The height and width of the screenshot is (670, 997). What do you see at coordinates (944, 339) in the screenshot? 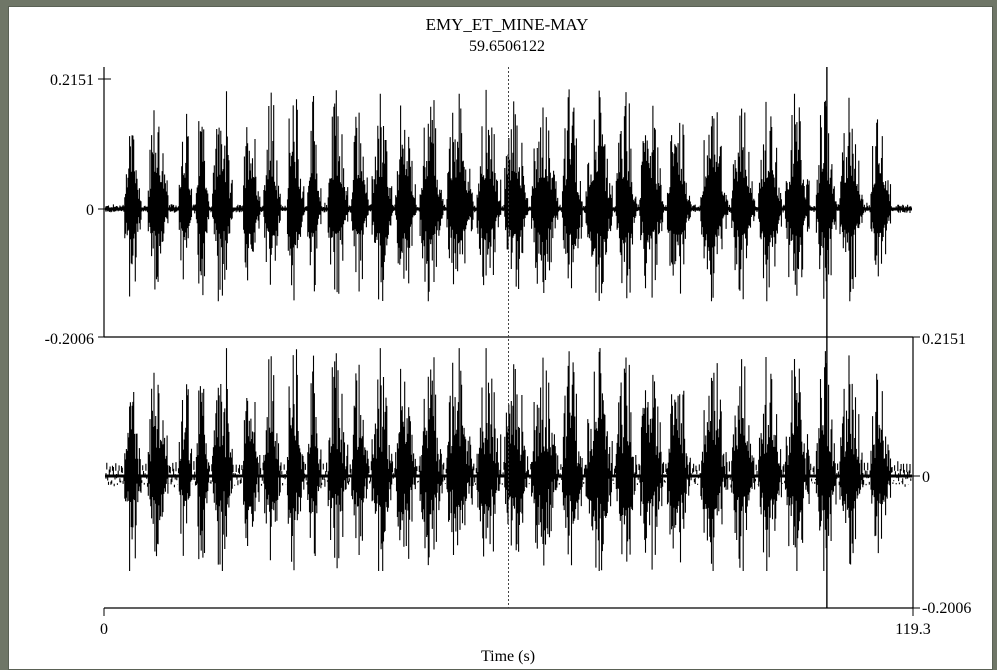
I see `ch2-ymax-label: 0.2151` at bounding box center [944, 339].